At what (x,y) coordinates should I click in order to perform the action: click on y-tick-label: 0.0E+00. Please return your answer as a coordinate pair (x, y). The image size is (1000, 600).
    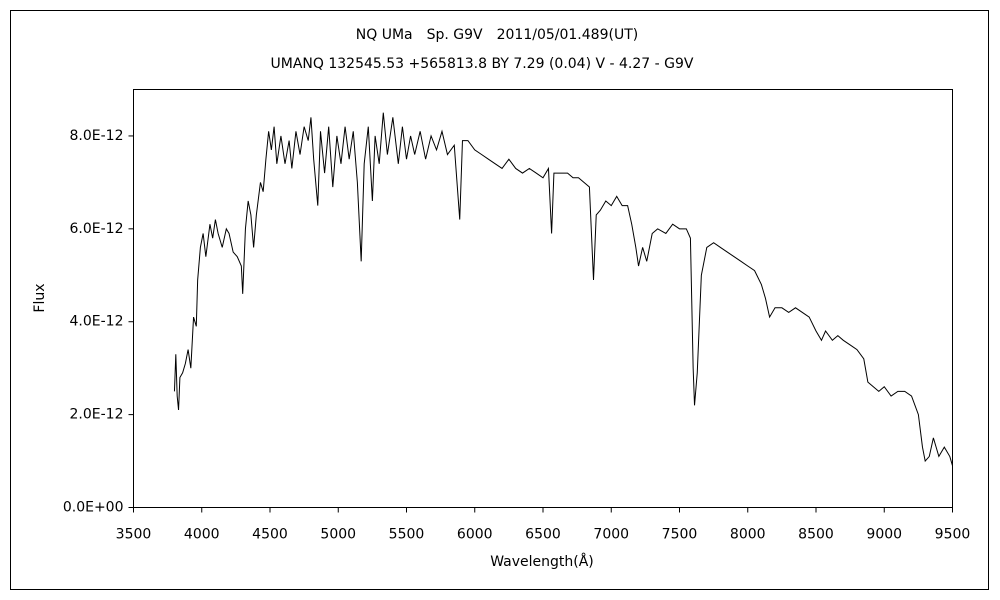
    Looking at the image, I should click on (93, 508).